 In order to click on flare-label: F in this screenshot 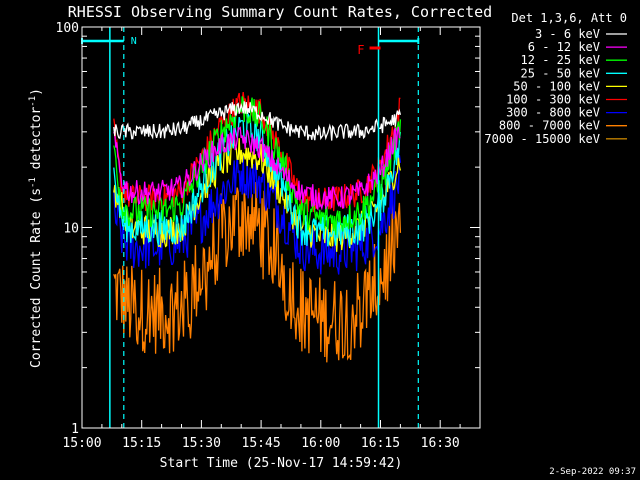, I will do `click(360, 50)`.